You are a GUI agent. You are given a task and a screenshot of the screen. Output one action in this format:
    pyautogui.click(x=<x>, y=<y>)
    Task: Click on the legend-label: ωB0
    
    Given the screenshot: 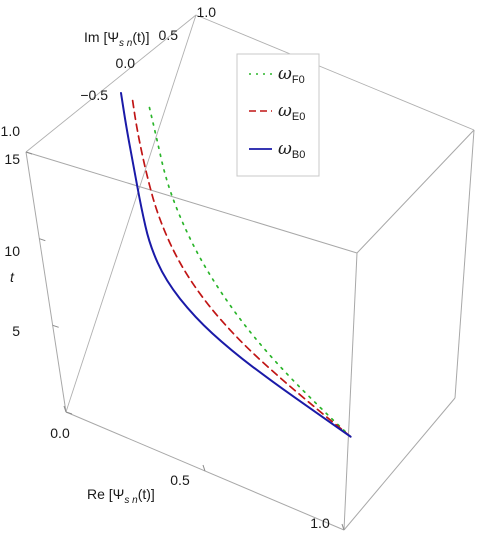 What is the action you would take?
    pyautogui.click(x=291, y=150)
    